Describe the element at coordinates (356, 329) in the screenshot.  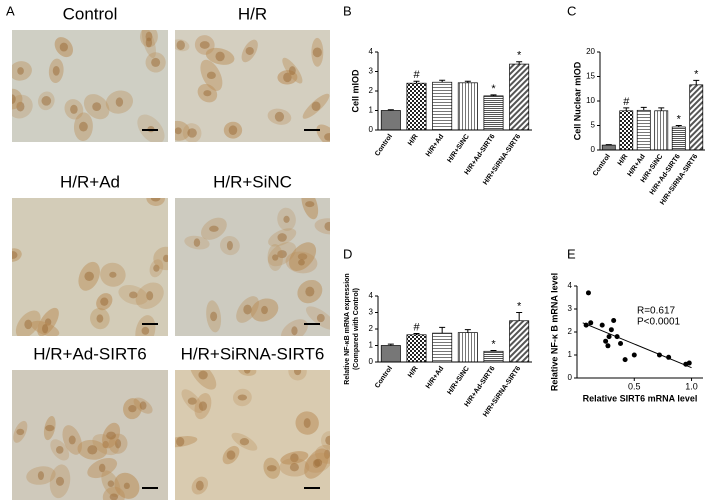
I see `y-axis-title: (Compared with Control)` at that location.